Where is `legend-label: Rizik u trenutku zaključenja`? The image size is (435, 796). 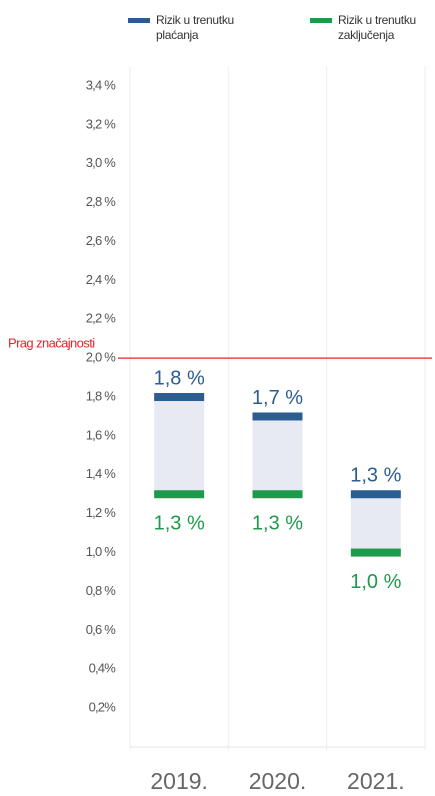 legend-label: Rizik u trenutku zaključenja is located at coordinates (377, 27).